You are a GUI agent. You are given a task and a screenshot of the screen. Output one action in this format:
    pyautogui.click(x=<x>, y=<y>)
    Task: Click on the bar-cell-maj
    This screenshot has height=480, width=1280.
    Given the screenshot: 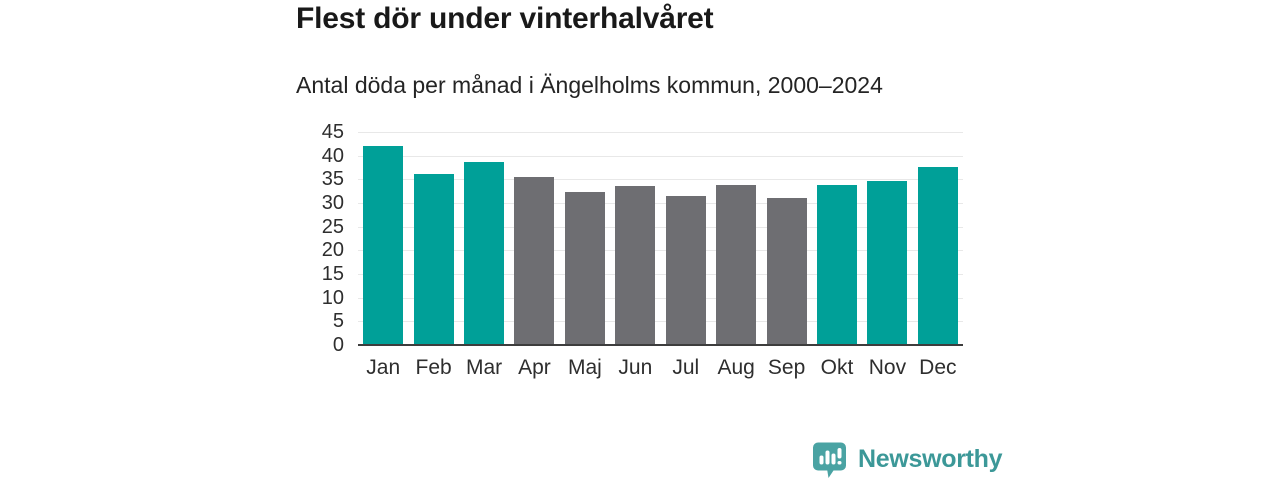 What is the action you would take?
    pyautogui.click(x=585, y=238)
    